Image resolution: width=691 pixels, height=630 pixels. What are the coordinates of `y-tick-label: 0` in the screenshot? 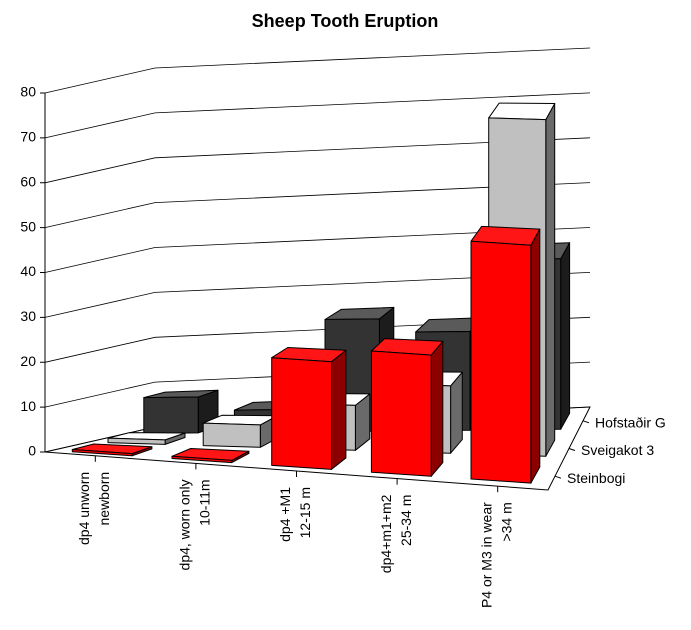 It's located at (32, 451).